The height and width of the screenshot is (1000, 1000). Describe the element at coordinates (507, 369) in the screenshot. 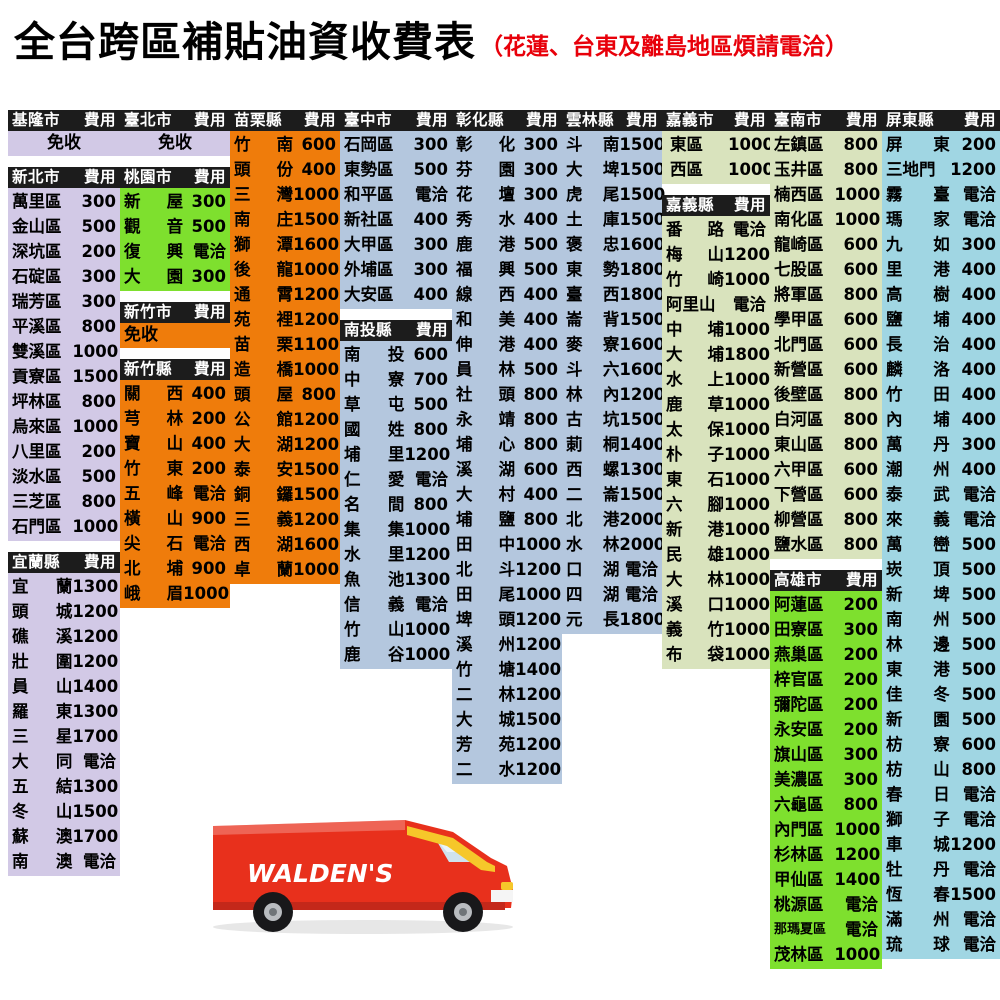

I see `table-row: 員林 500` at that location.